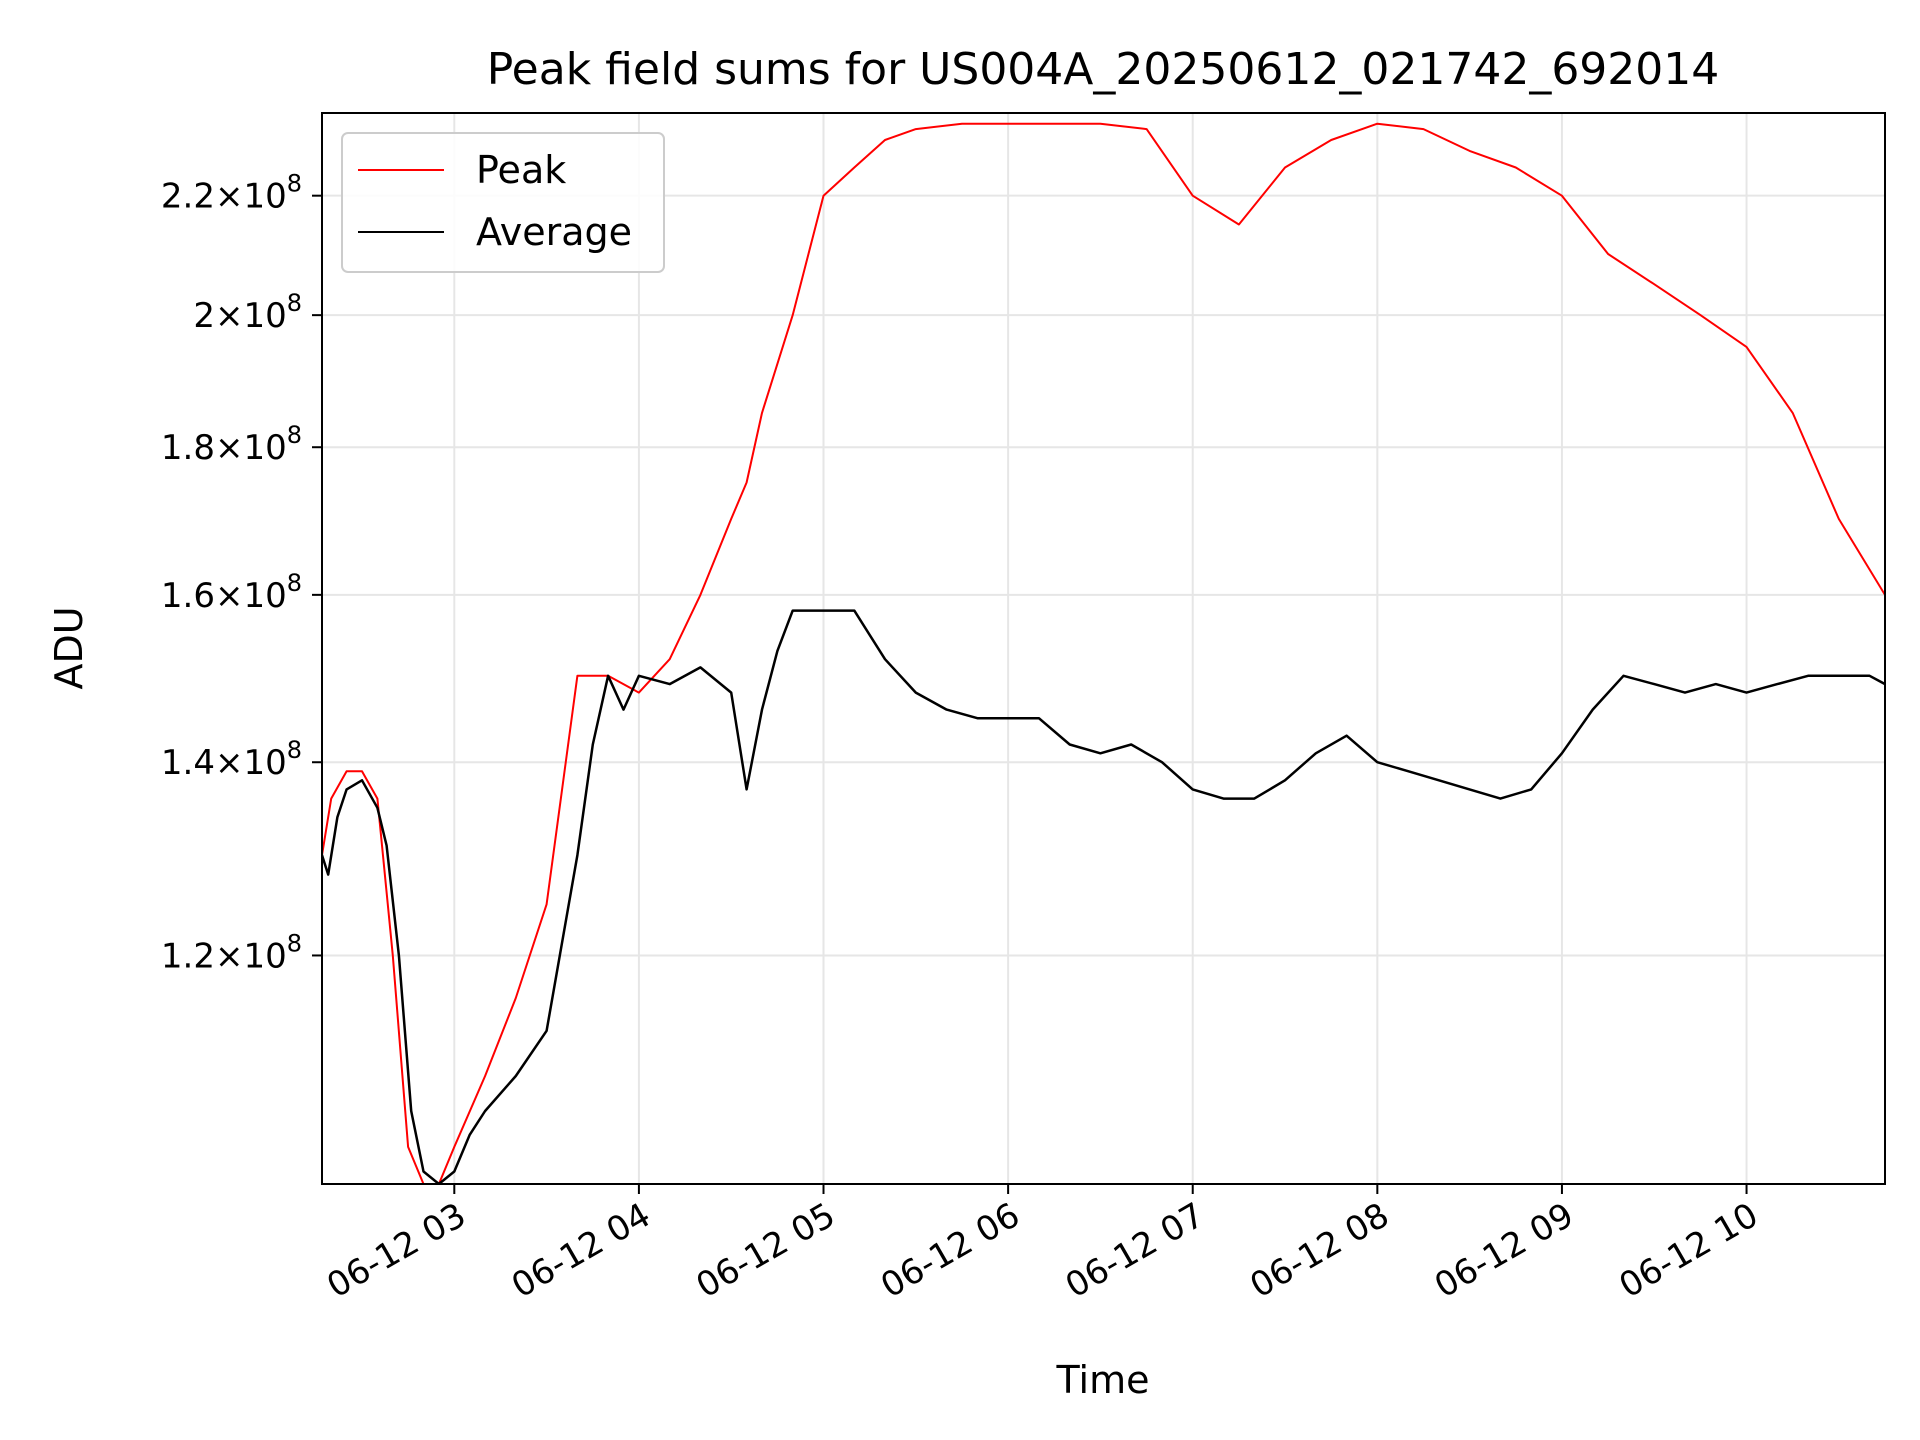  I want to click on y-tick-label: 1.4×108, so click(231, 759).